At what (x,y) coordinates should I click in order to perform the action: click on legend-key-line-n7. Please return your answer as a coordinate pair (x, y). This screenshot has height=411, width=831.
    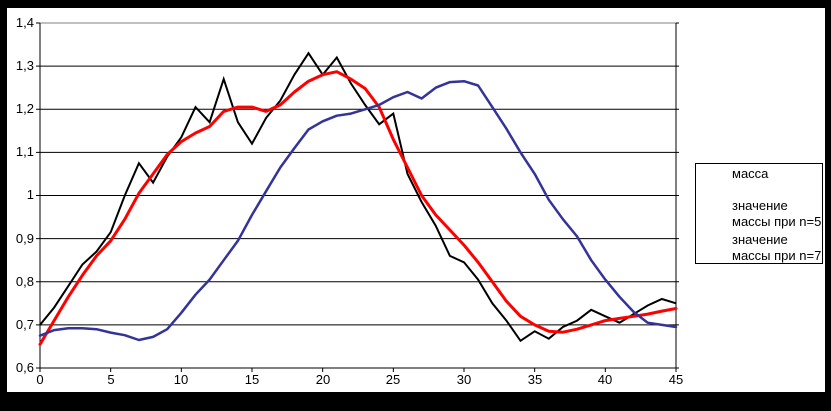
    Looking at the image, I should click on (715, 240).